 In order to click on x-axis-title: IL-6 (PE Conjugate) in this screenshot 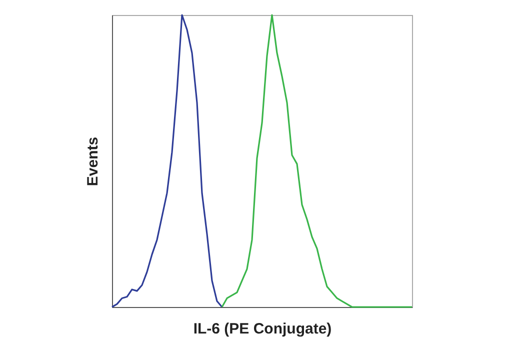, I will do `click(262, 329)`.